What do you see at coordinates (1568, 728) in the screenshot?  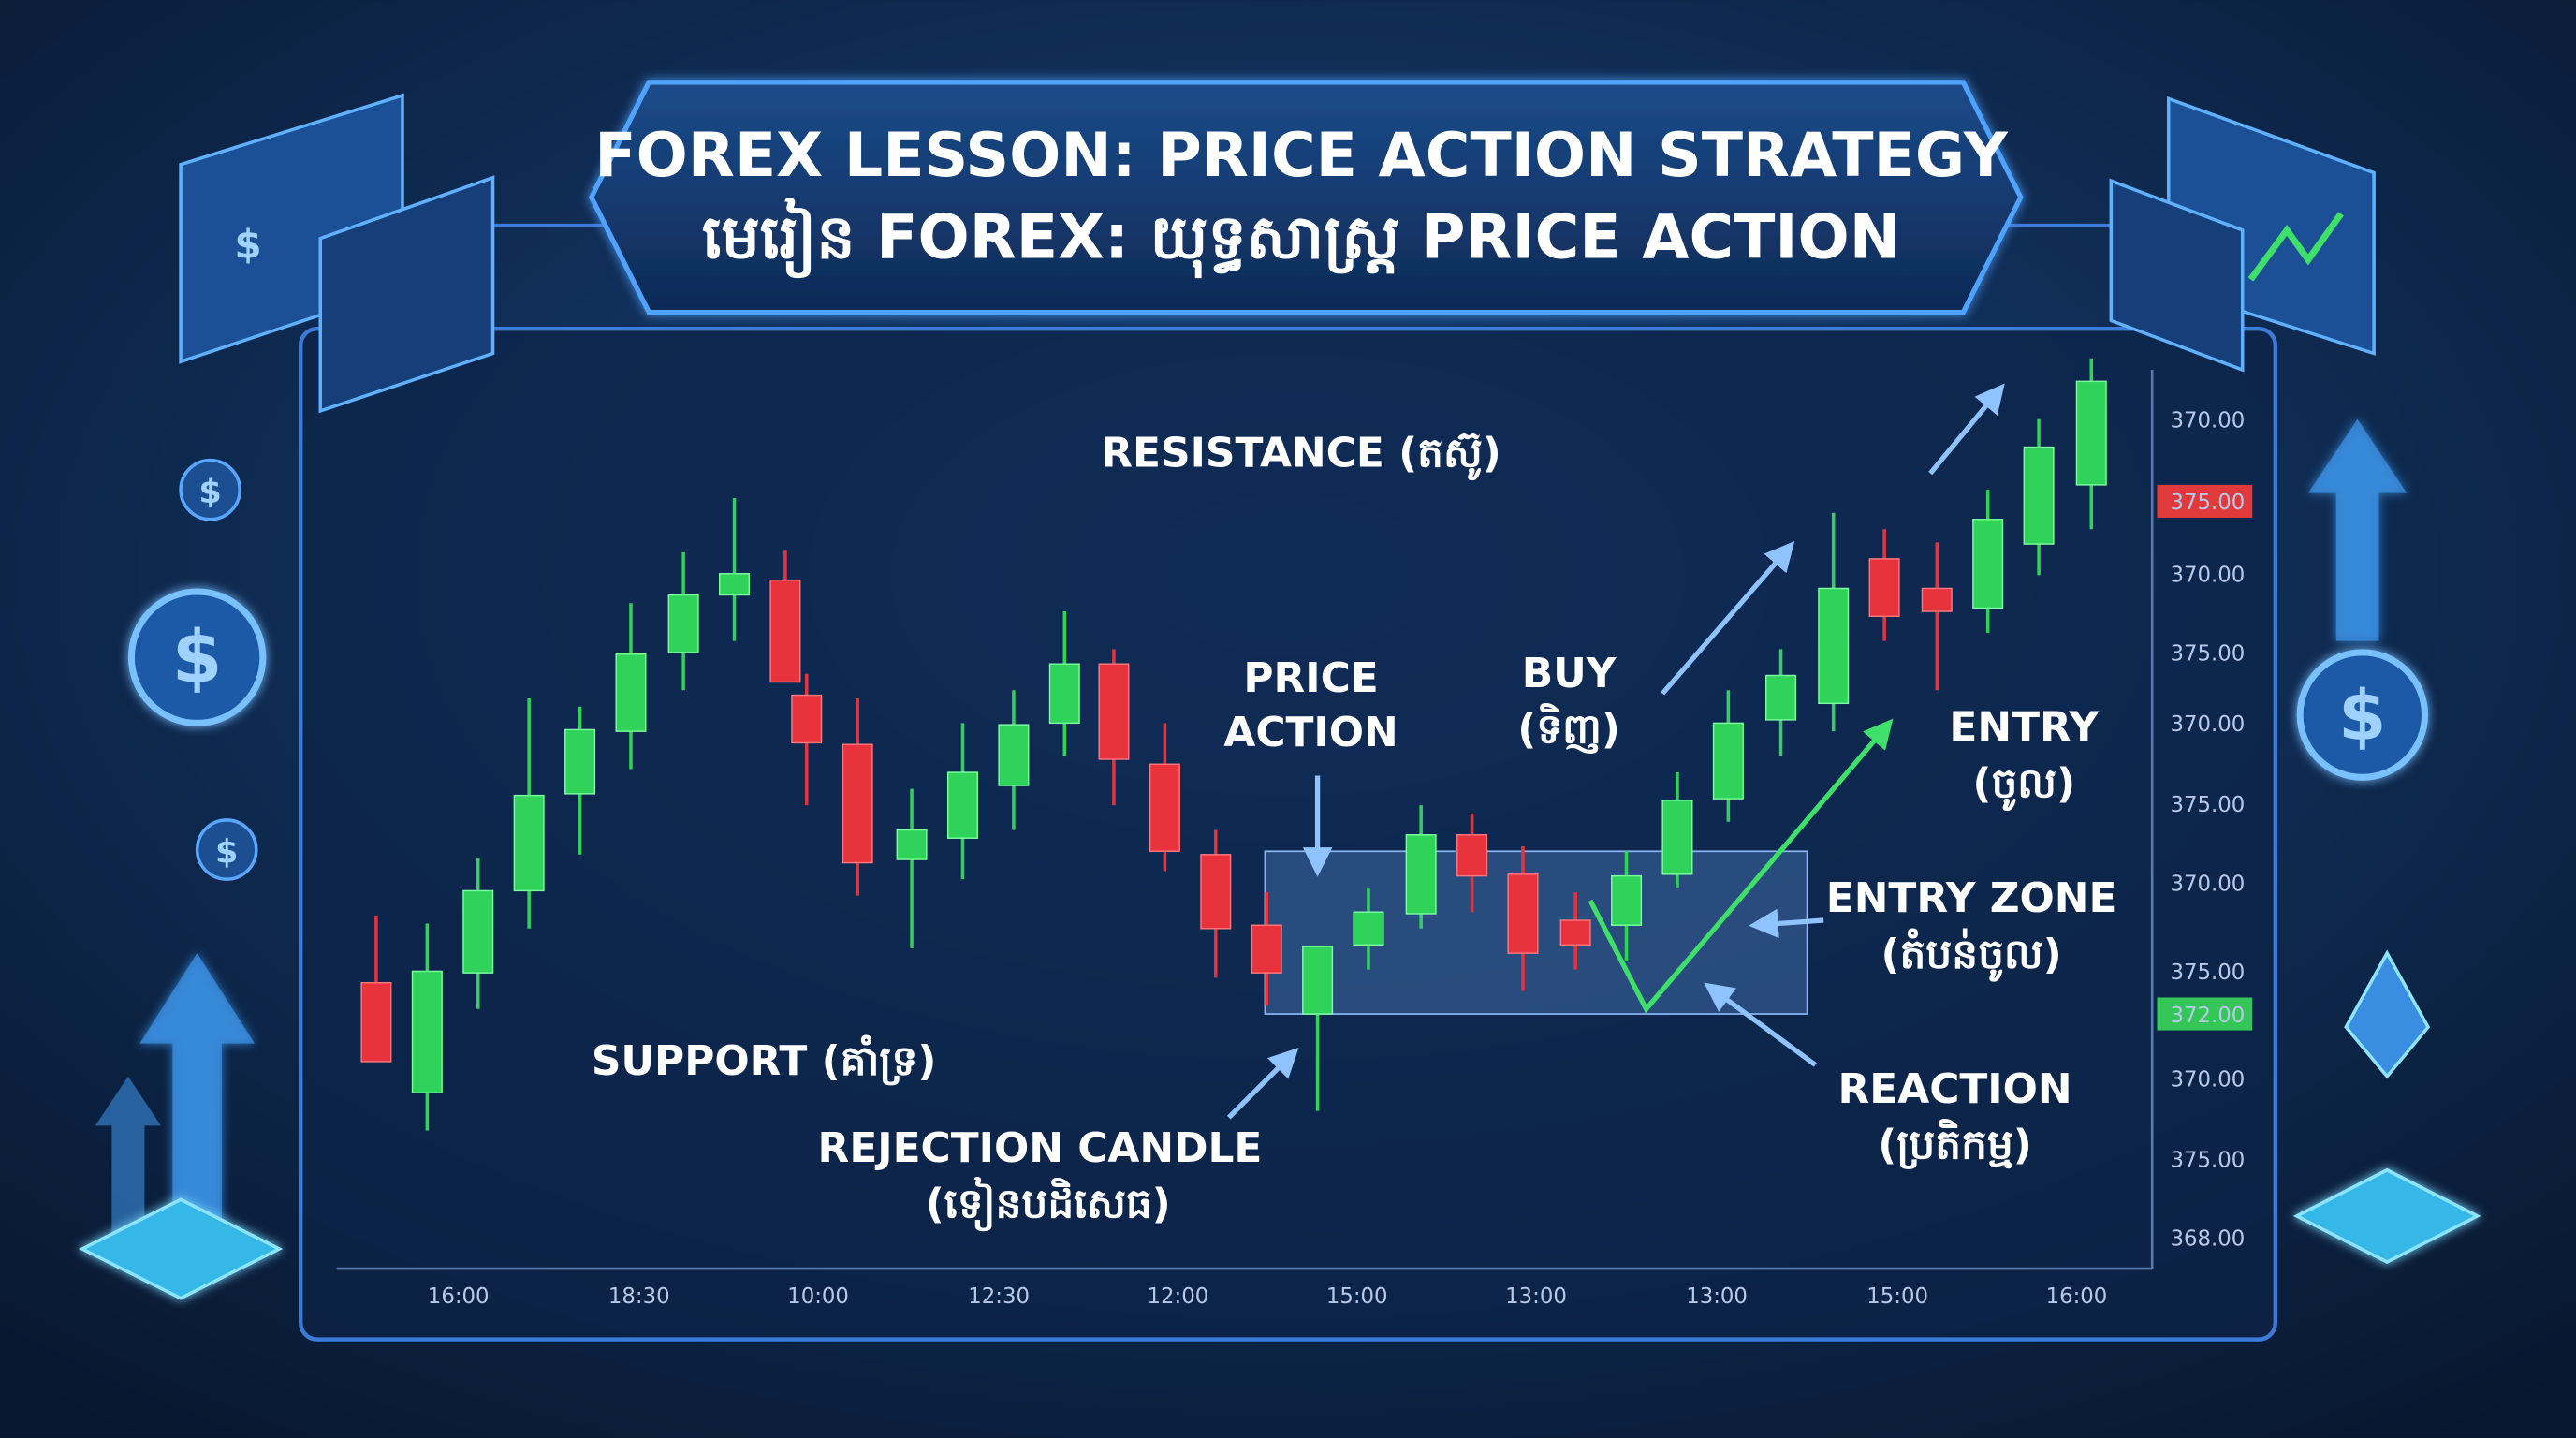 I see `buy-label: (ទិញ)` at bounding box center [1568, 728].